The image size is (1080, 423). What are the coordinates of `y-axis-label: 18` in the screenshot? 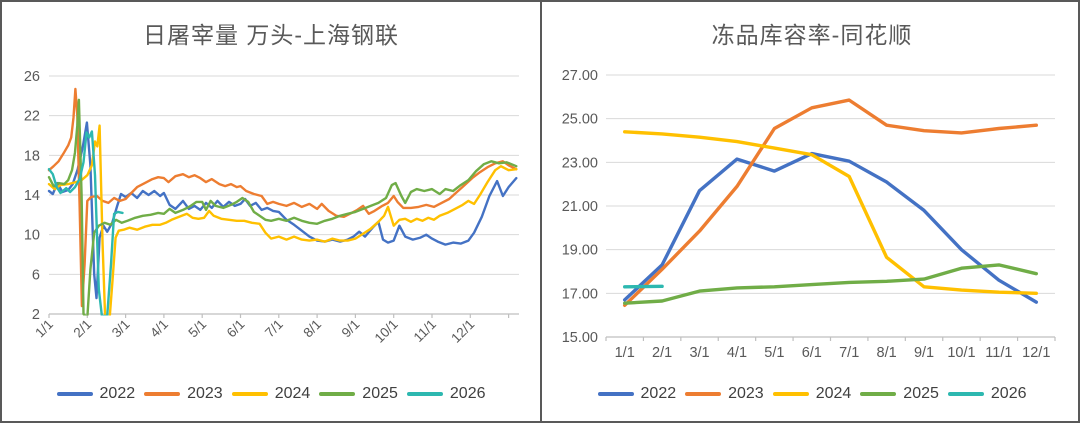 It's located at (32, 156).